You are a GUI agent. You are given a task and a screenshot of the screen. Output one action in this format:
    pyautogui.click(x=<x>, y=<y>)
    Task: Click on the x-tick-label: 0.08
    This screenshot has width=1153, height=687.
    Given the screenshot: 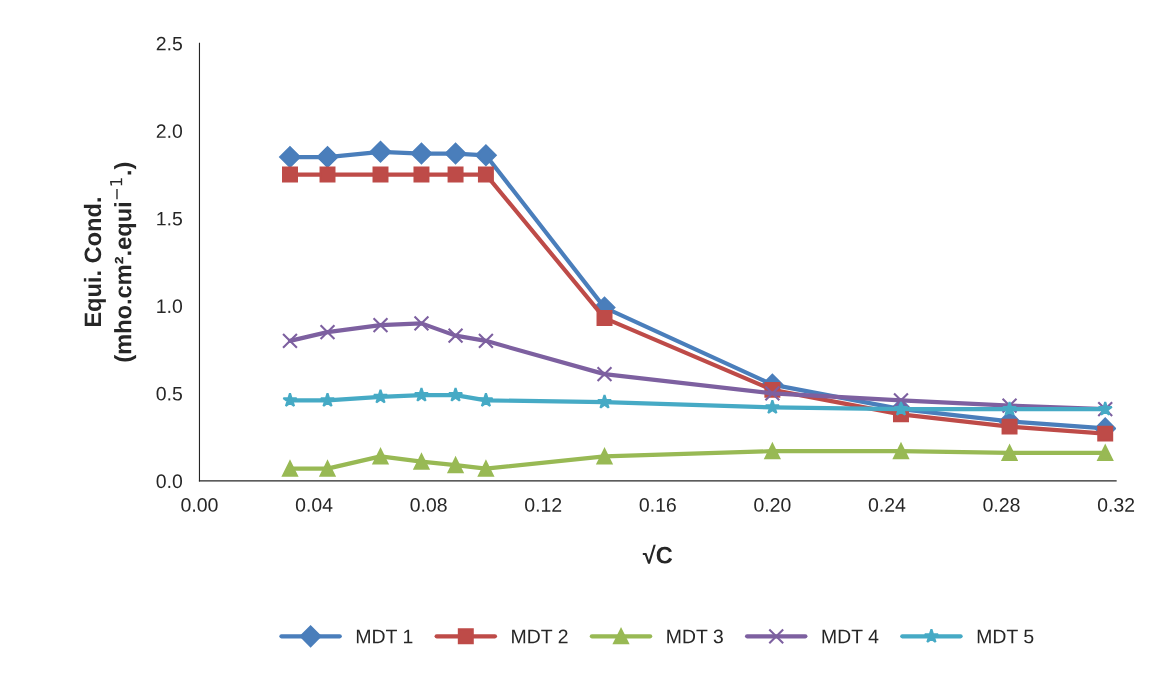 What is the action you would take?
    pyautogui.click(x=428, y=505)
    